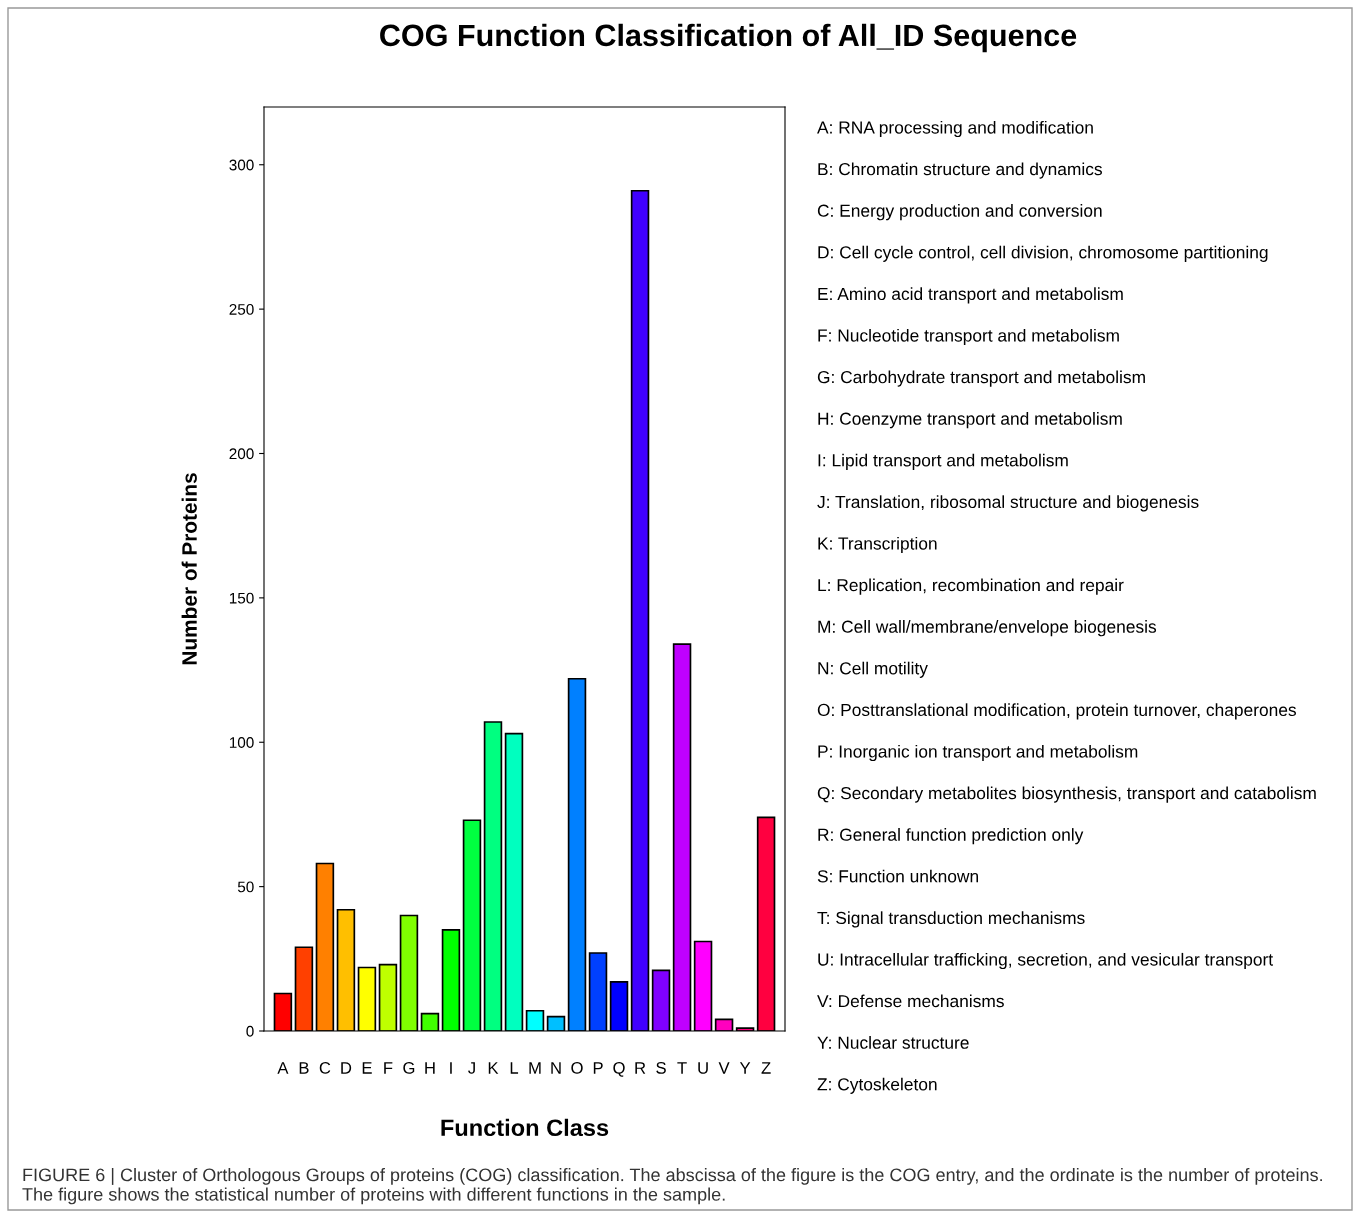 The height and width of the screenshot is (1213, 1358). I want to click on text: P: Inorganic ion transport and metabolism, so click(978, 753).